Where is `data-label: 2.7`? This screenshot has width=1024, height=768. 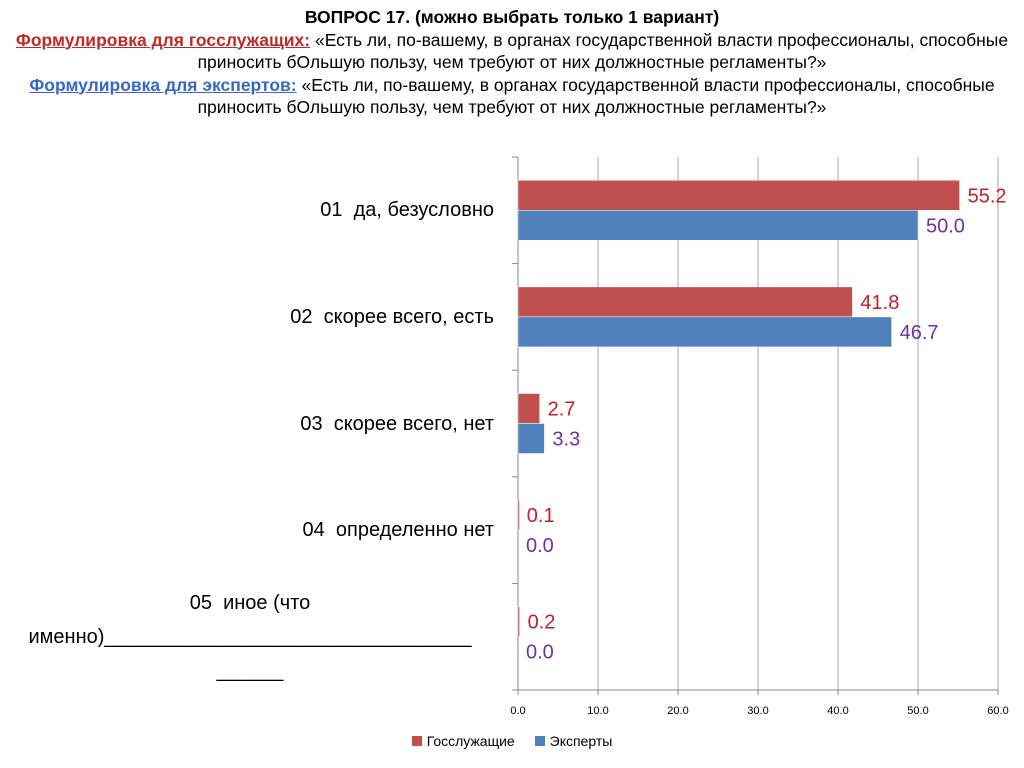 data-label: 2.7 is located at coordinates (562, 410).